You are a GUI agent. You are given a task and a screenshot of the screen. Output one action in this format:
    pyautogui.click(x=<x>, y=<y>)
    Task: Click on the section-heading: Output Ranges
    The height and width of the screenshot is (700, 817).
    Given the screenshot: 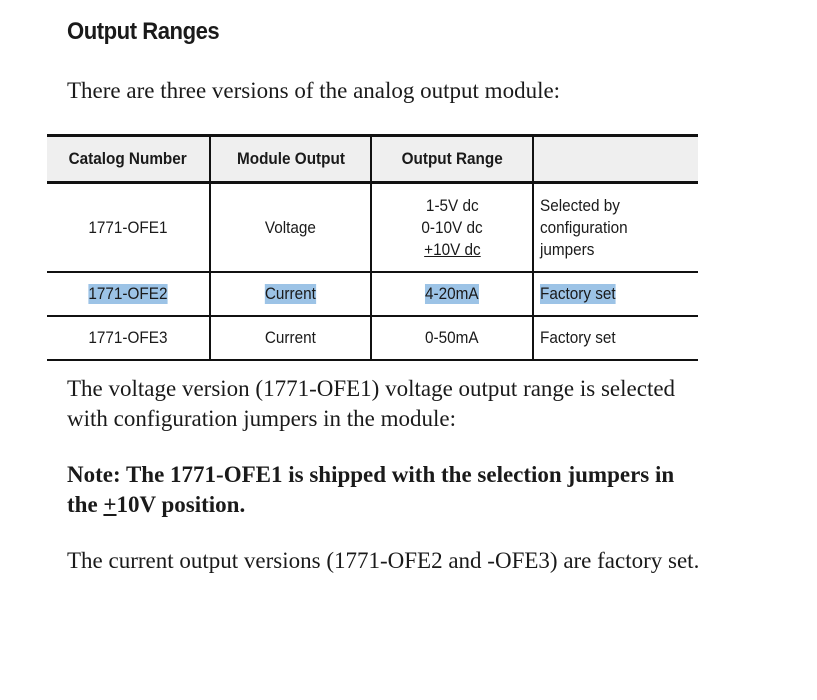 What is the action you would take?
    pyautogui.click(x=143, y=31)
    